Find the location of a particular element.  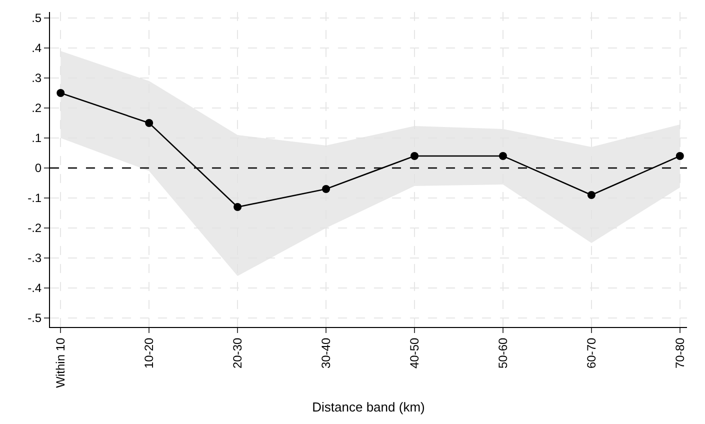

y-tick-label: .1 is located at coordinates (37, 138).